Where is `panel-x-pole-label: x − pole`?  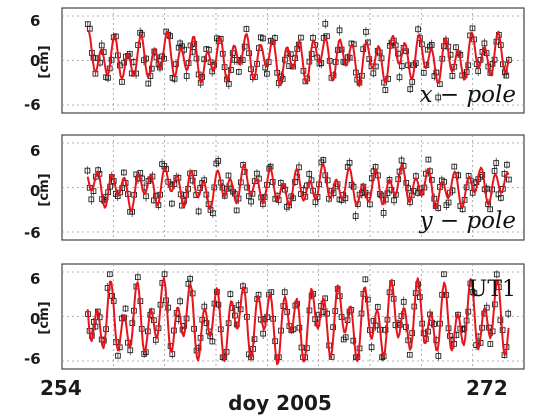 panel-x-pole-label: x − pole is located at coordinates (468, 95).